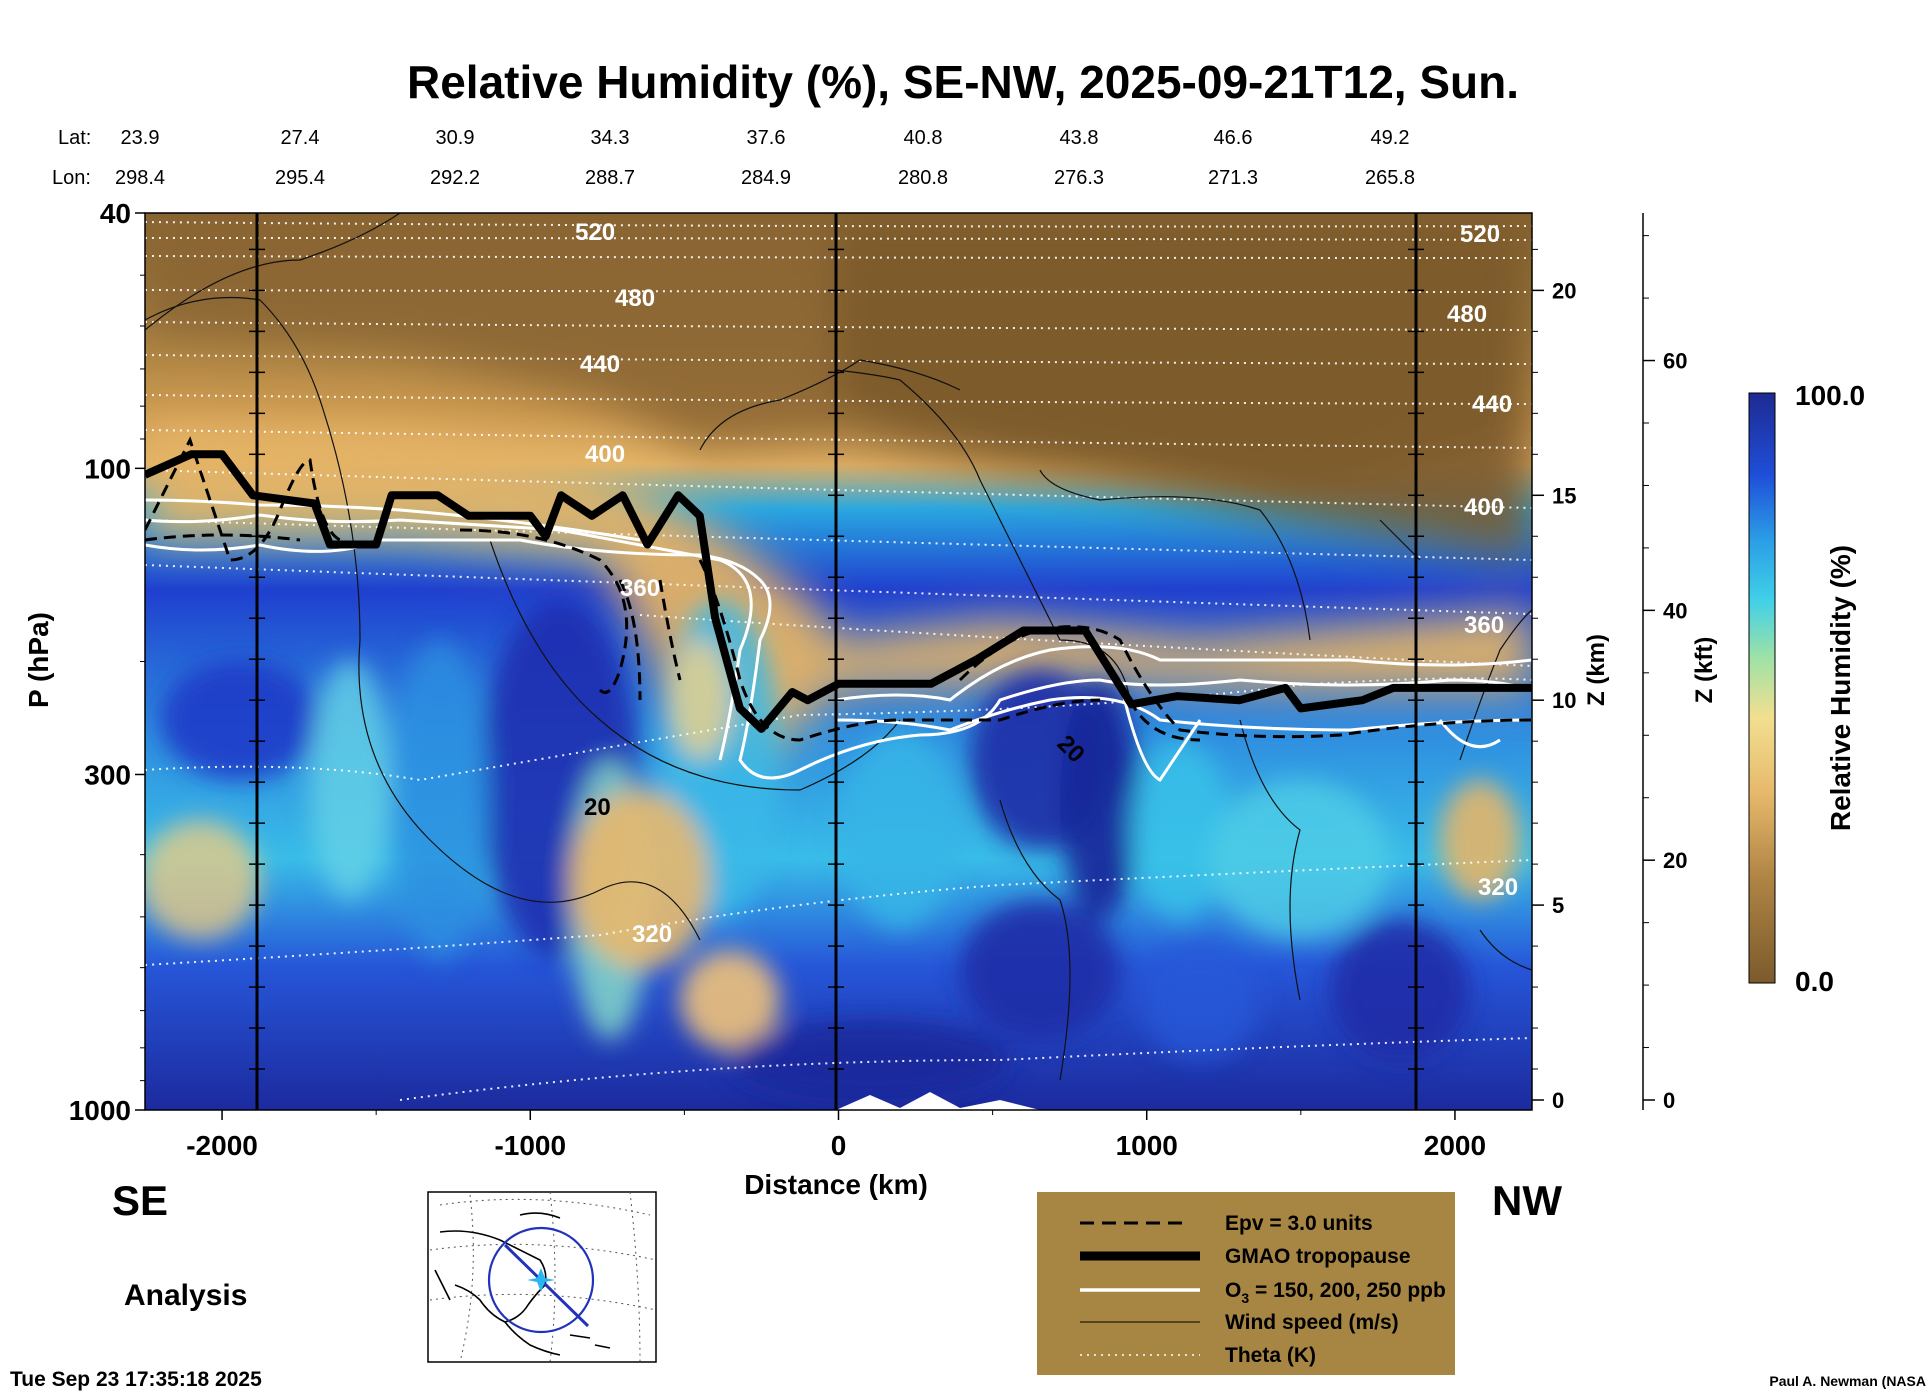 This screenshot has height=1394, width=1926. I want to click on z-kft-axis: 0 20 40 60, so click(1665, 674).